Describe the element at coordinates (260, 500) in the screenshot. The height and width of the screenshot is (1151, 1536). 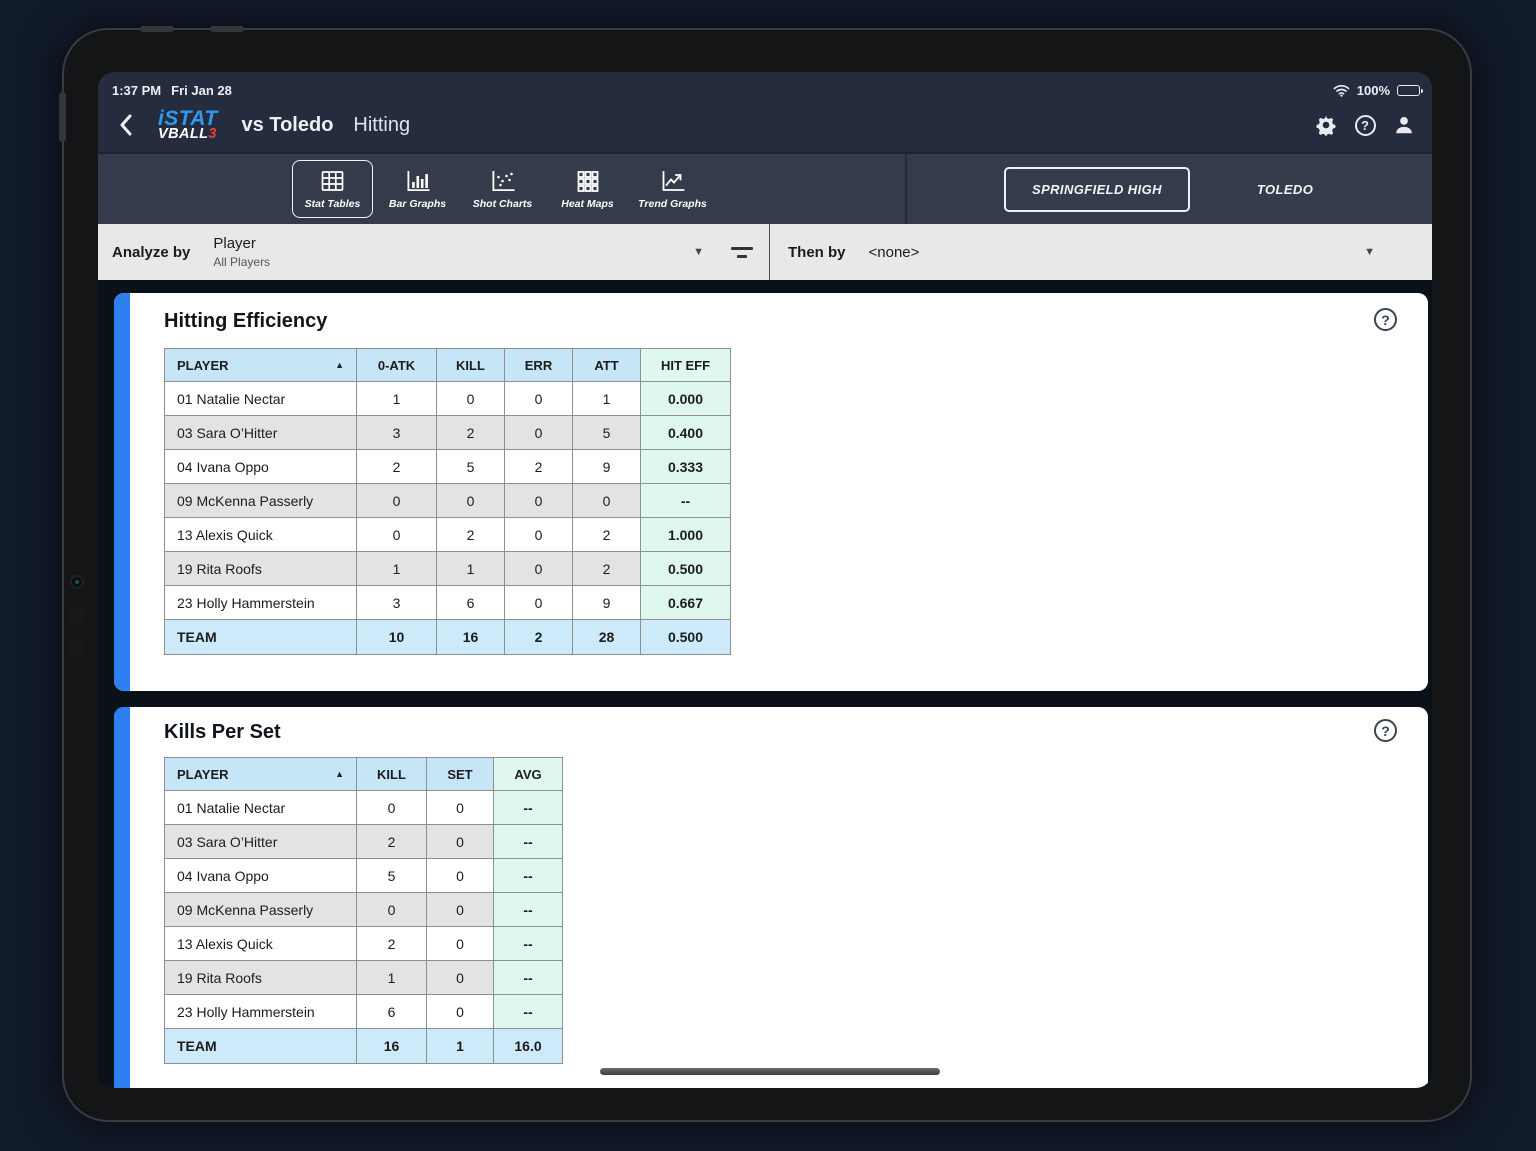
I see `player-cell: 09 McKenna Passerly` at that location.